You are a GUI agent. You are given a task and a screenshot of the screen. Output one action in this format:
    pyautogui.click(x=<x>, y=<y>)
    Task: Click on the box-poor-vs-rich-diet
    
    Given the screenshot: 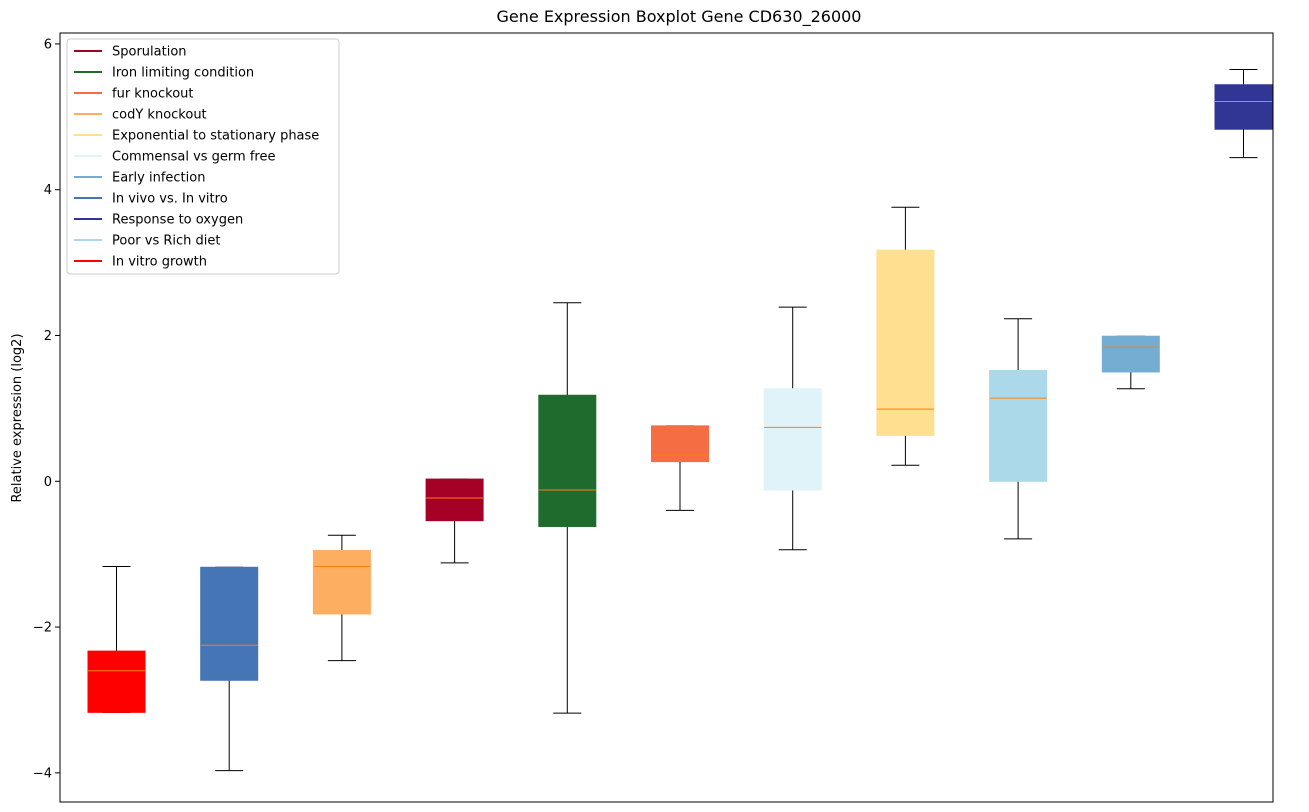 What is the action you would take?
    pyautogui.click(x=1018, y=429)
    